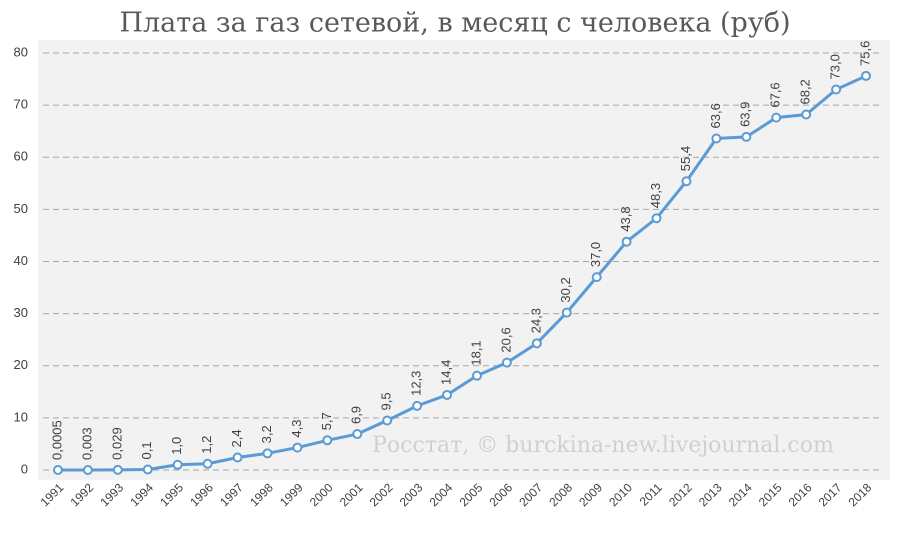 This screenshot has height=537, width=900. What do you see at coordinates (745, 114) in the screenshot?
I see `value-label: 63,9` at bounding box center [745, 114].